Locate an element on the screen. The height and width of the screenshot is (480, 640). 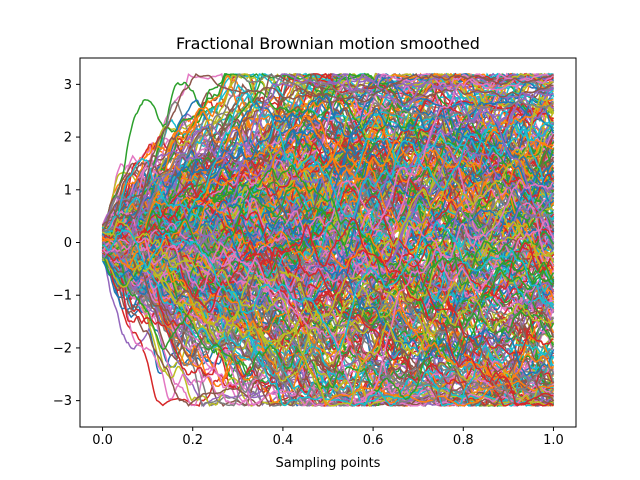
y-tick-label: −3 is located at coordinates (62, 401).